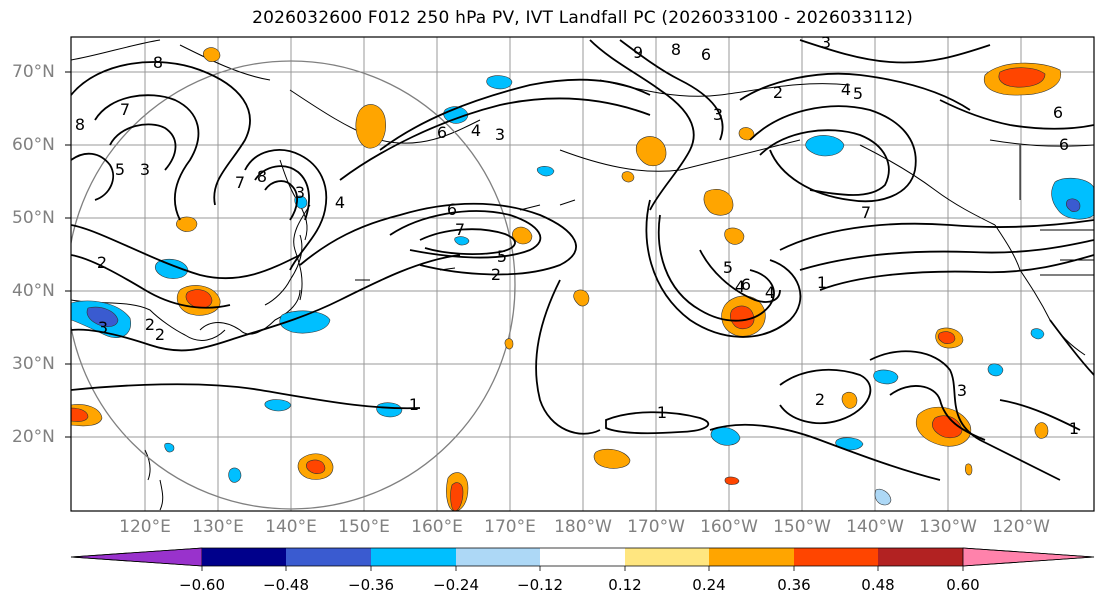  Describe the element at coordinates (456, 585) in the screenshot. I see `colorbar-tick-label: −0.24` at that location.